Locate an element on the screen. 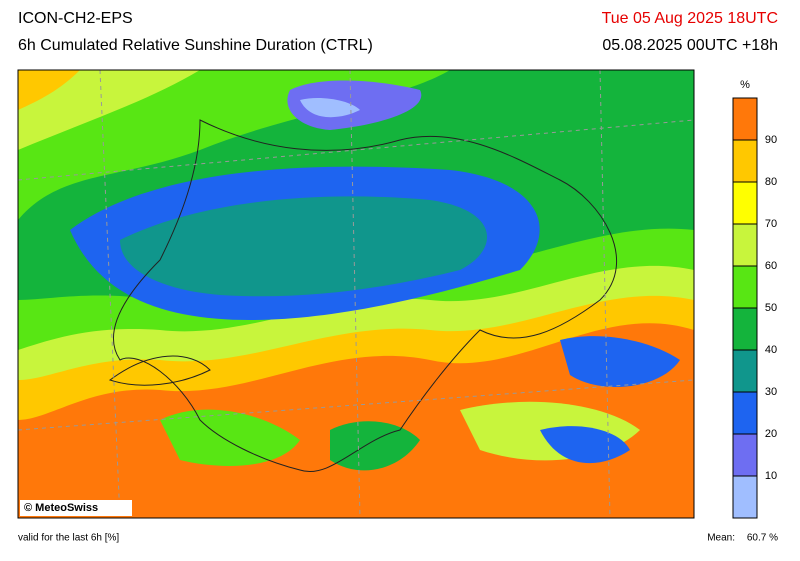 Image resolution: width=800 pixels, height=561 pixels. colorbar-frame is located at coordinates (745, 308).